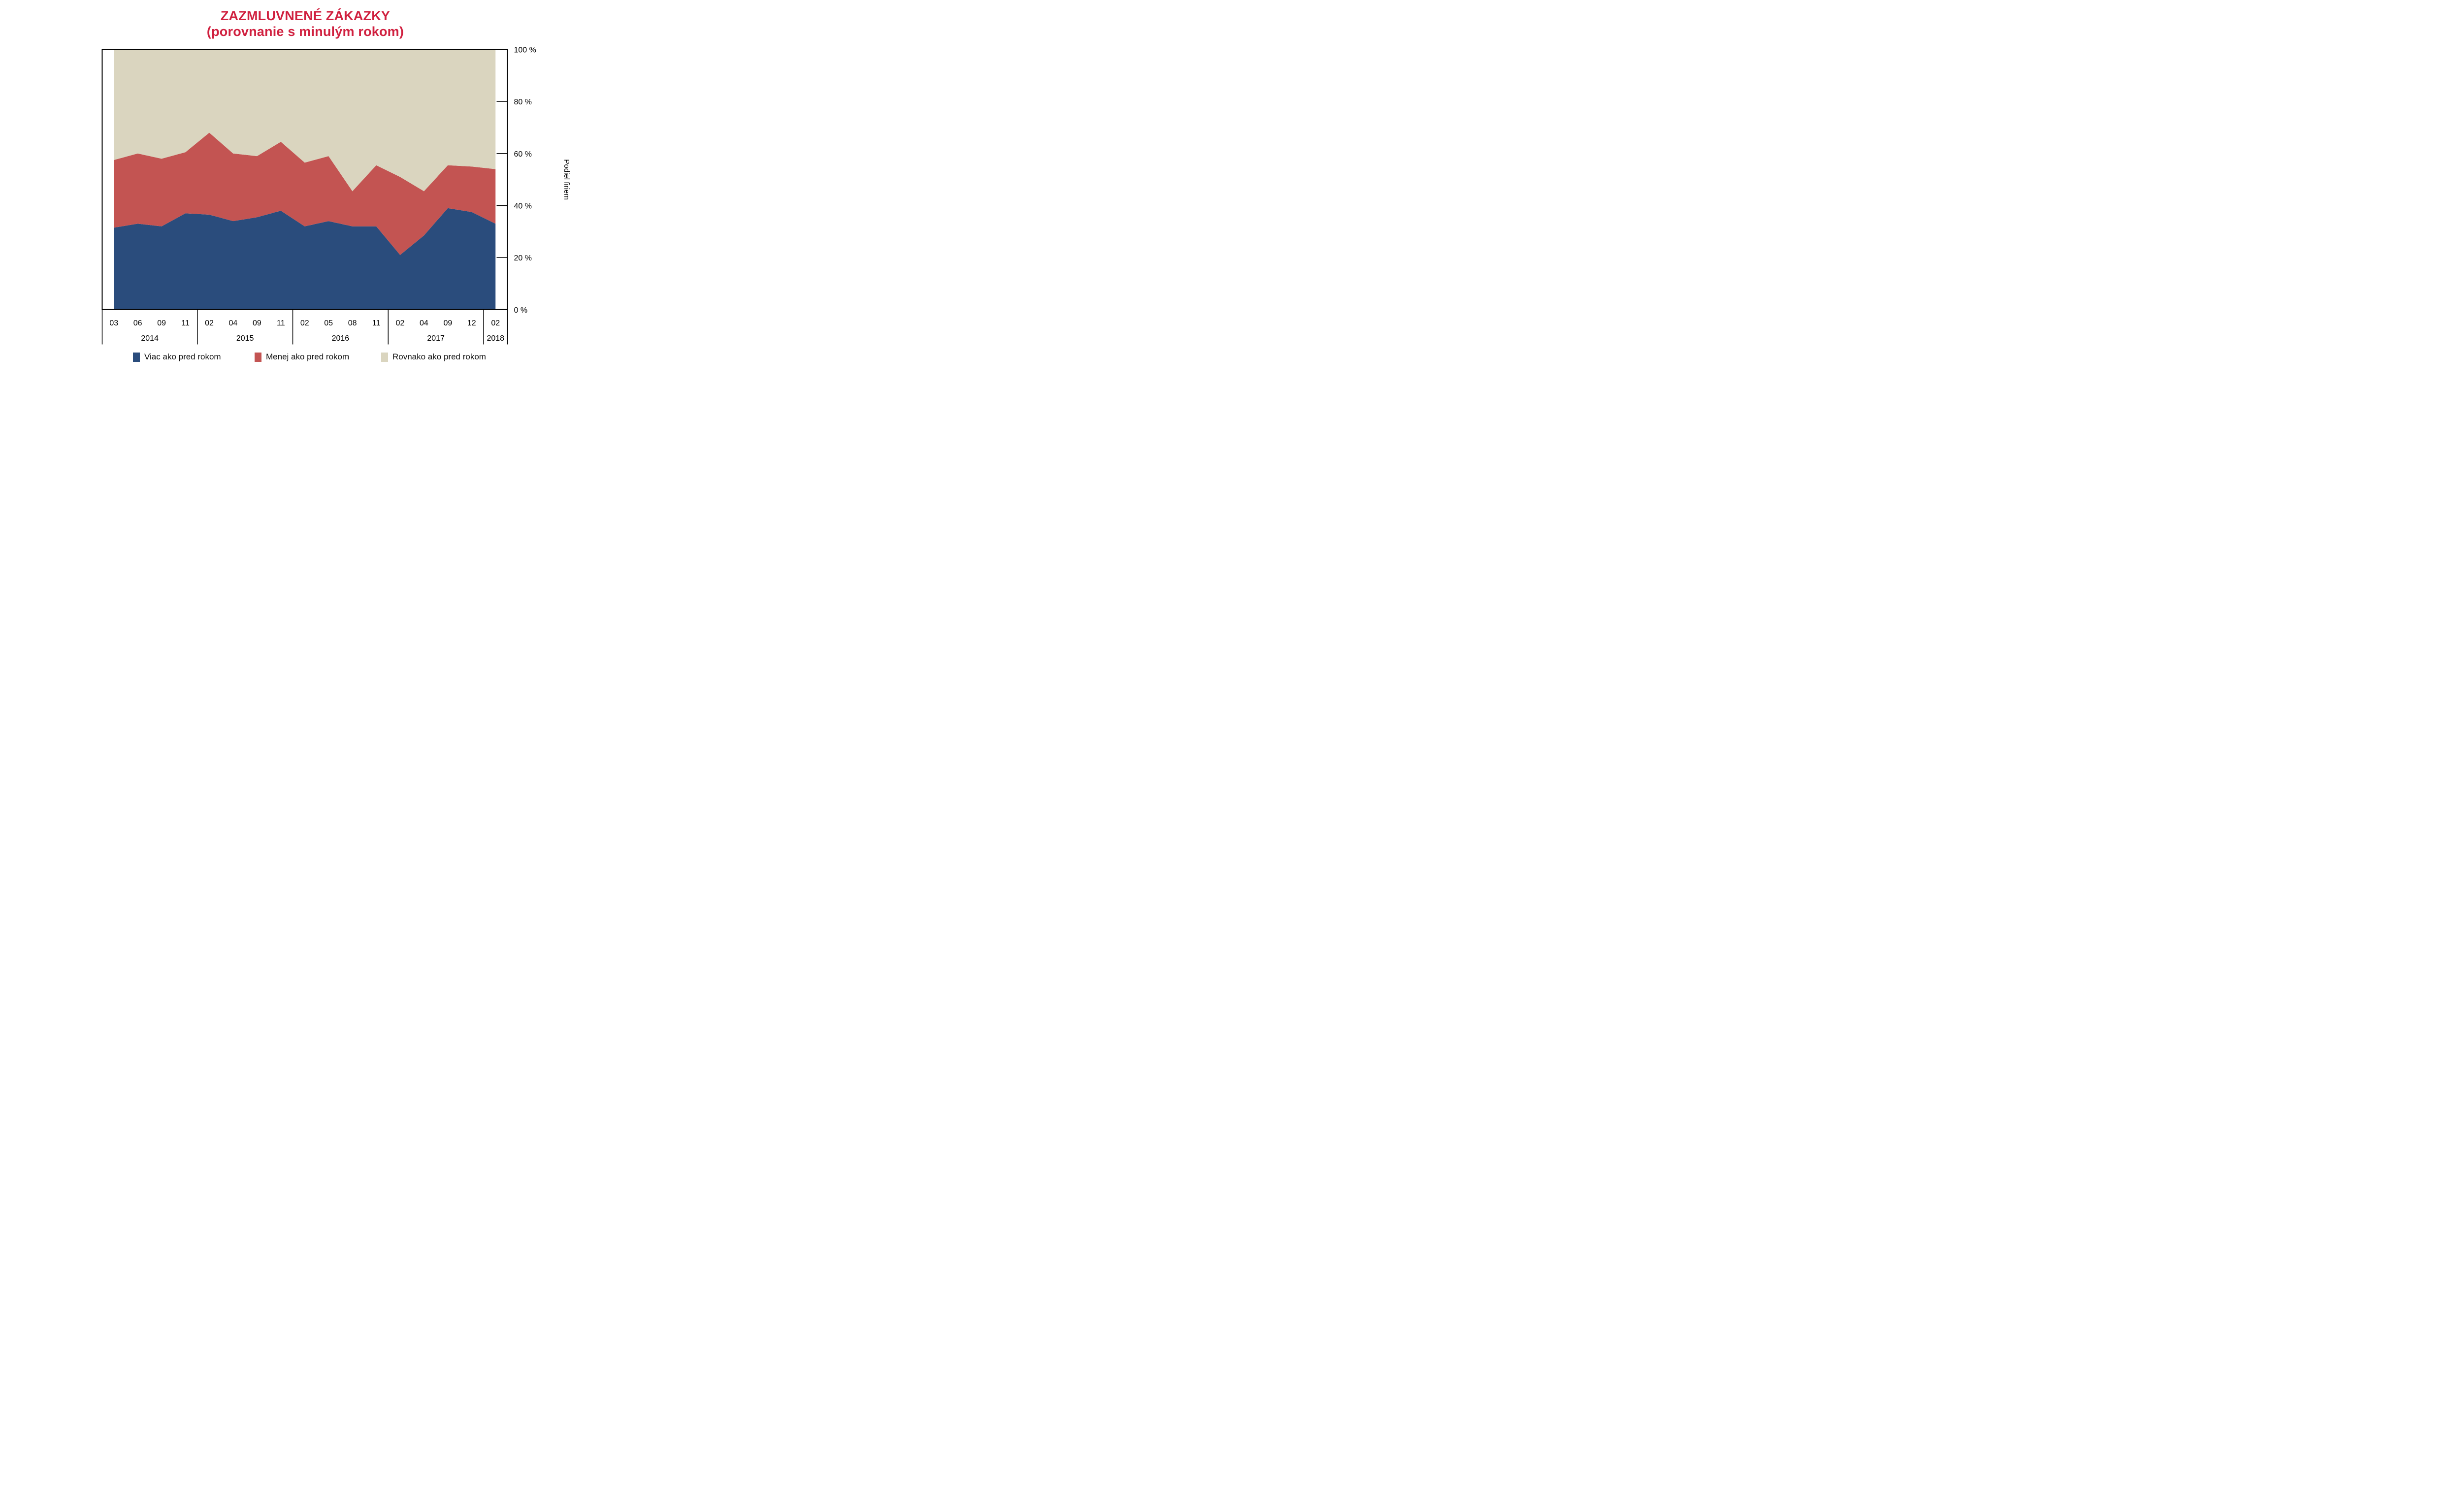 The image size is (2443, 1512). Describe the element at coordinates (245, 338) in the screenshot. I see `x-year-label: 2015` at that location.